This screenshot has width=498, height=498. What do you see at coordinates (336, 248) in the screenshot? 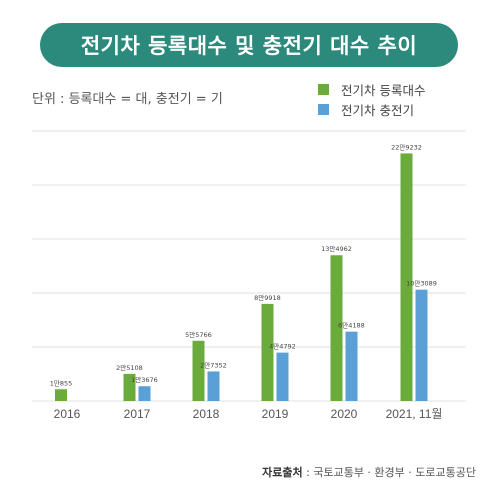
I see `data-label: 13만4962` at bounding box center [336, 248].